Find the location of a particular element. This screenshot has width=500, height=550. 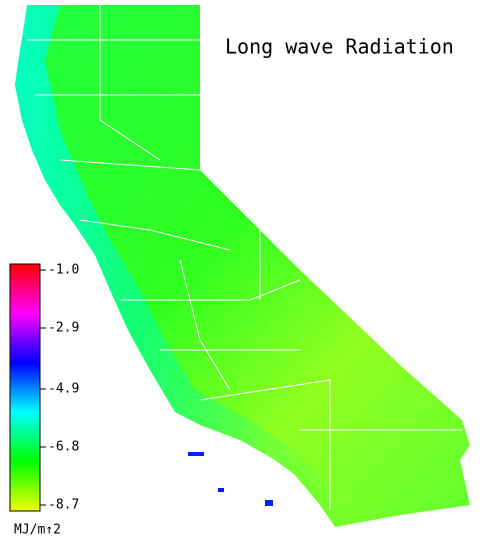

colorbar-gradient is located at coordinates (25, 387).